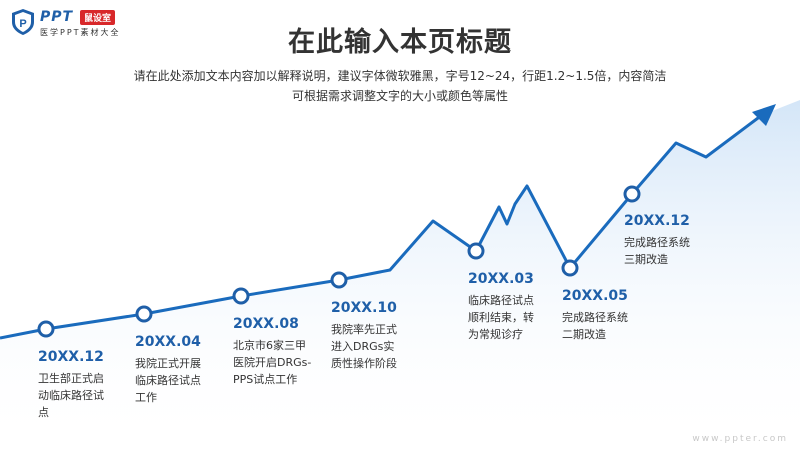 This screenshot has width=800, height=450. Describe the element at coordinates (501, 279) in the screenshot. I see `milestone-date: 20XX.03` at that location.